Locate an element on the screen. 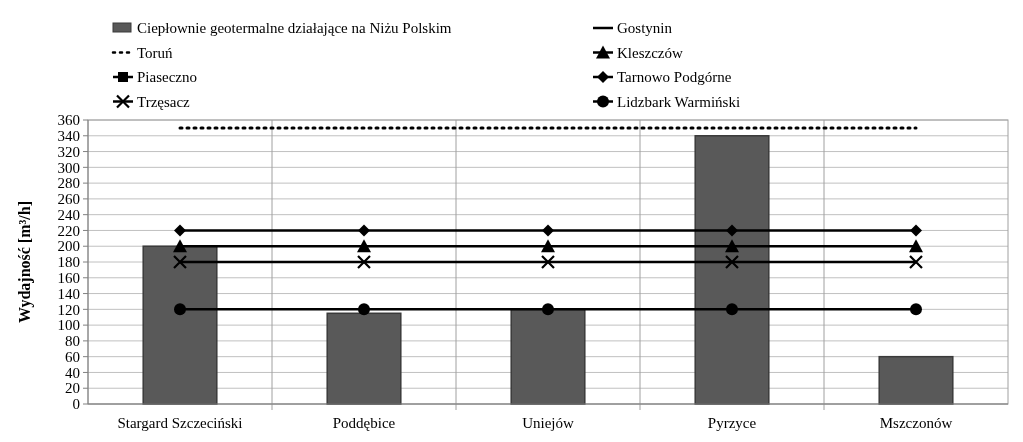 The width and height of the screenshot is (1023, 442). y-tick-label: 300 is located at coordinates (68, 167).